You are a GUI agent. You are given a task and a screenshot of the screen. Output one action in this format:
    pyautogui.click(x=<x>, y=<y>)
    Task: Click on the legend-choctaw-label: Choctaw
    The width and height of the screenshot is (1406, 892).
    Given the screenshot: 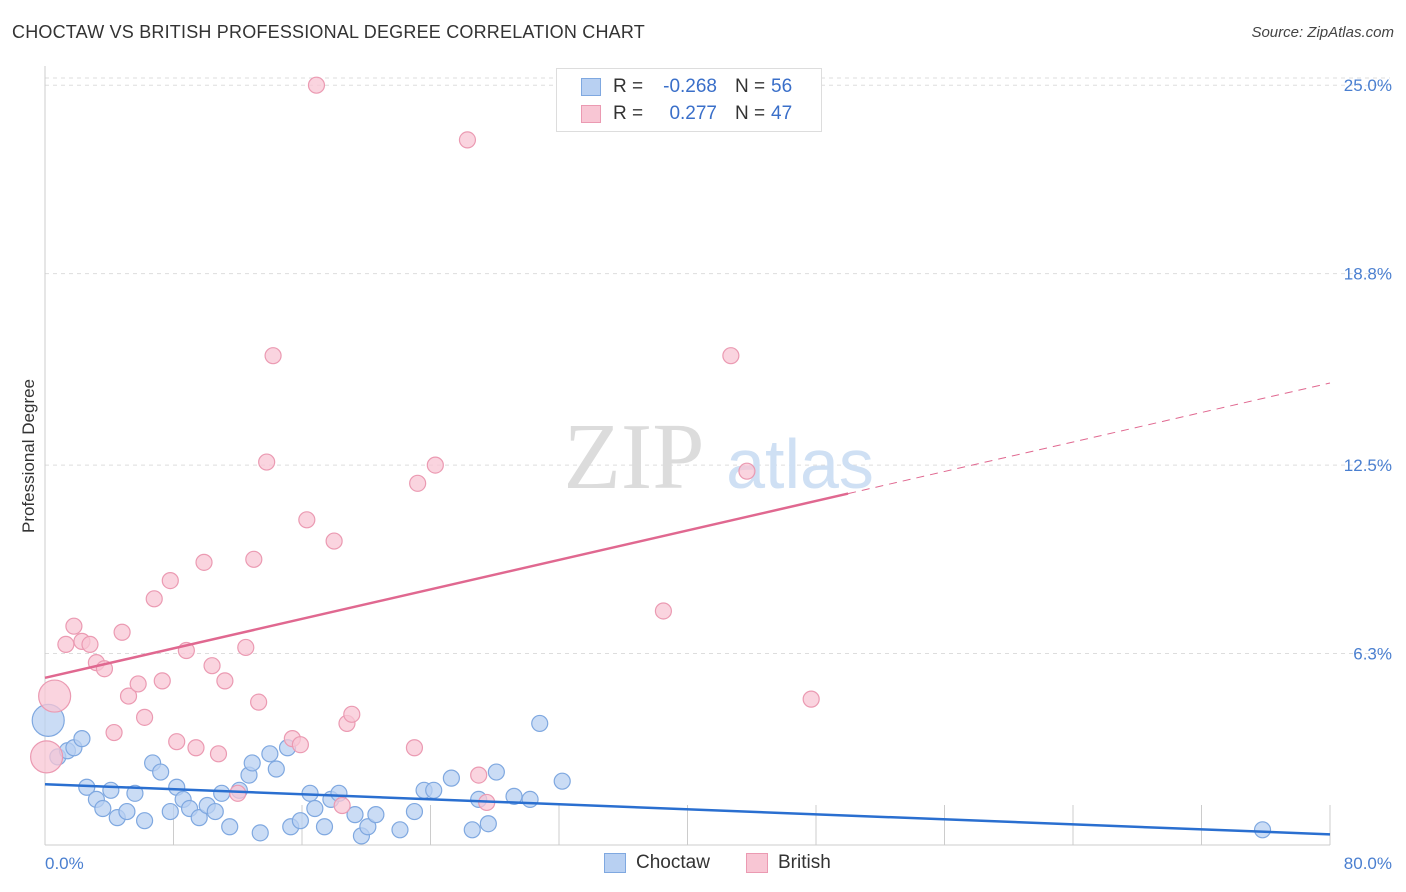 What is the action you would take?
    pyautogui.click(x=673, y=862)
    